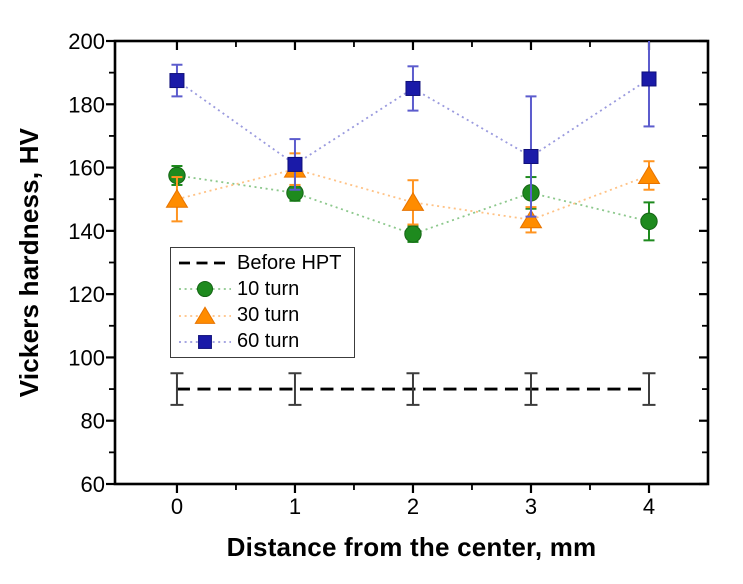  What do you see at coordinates (413, 506) in the screenshot?
I see `x-tick-label: 2` at bounding box center [413, 506].